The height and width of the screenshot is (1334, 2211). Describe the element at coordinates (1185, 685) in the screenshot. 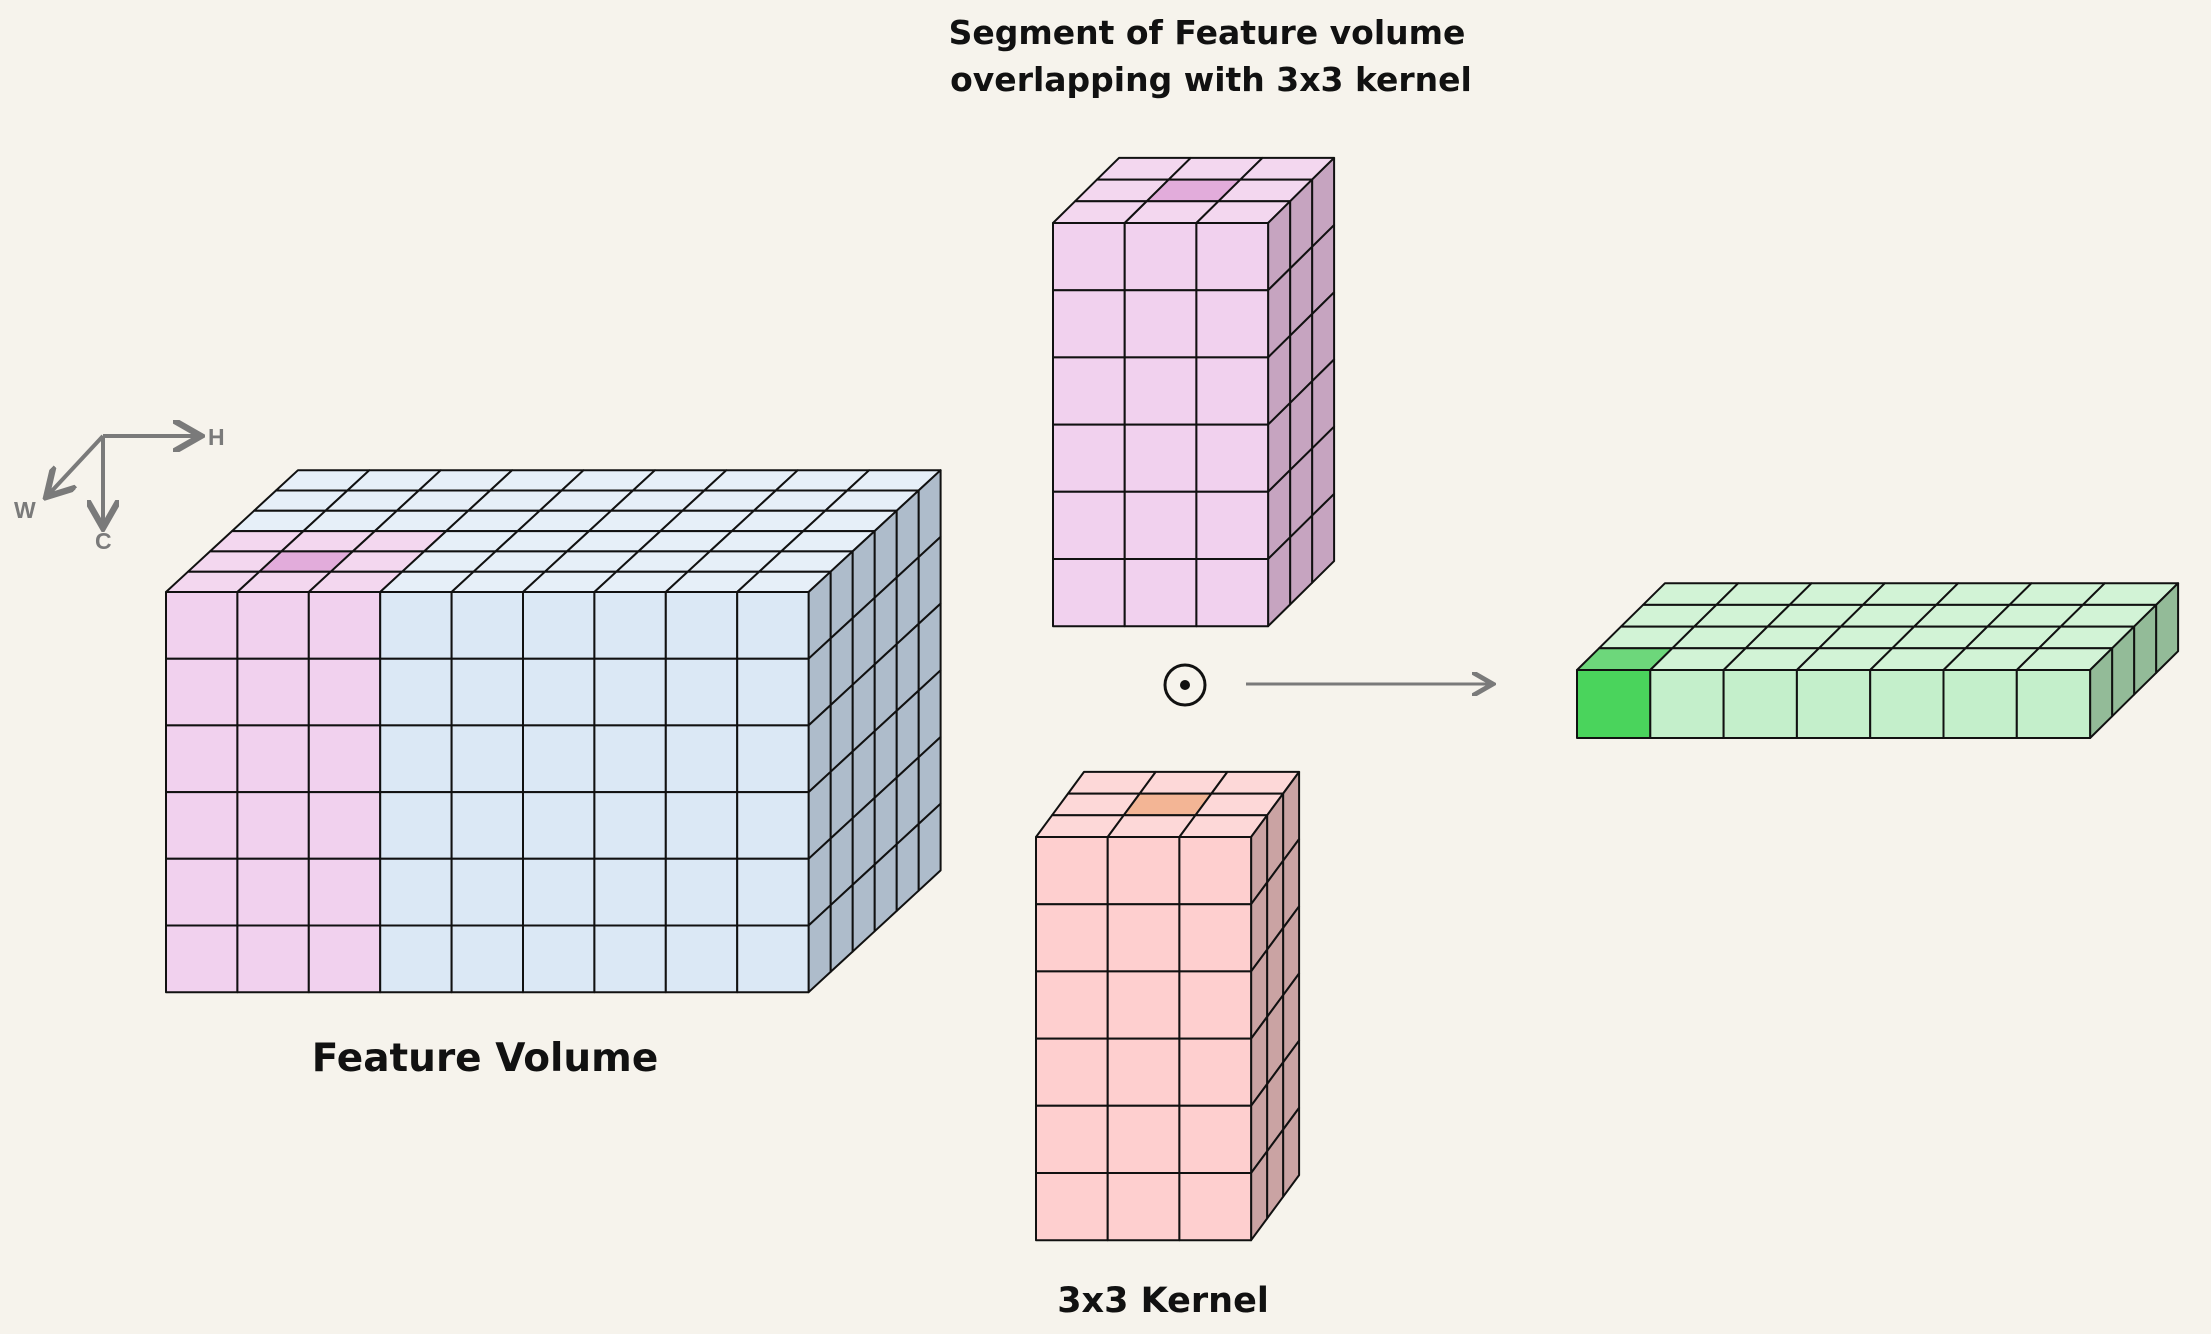

I see `elementwise-product-icon` at that location.